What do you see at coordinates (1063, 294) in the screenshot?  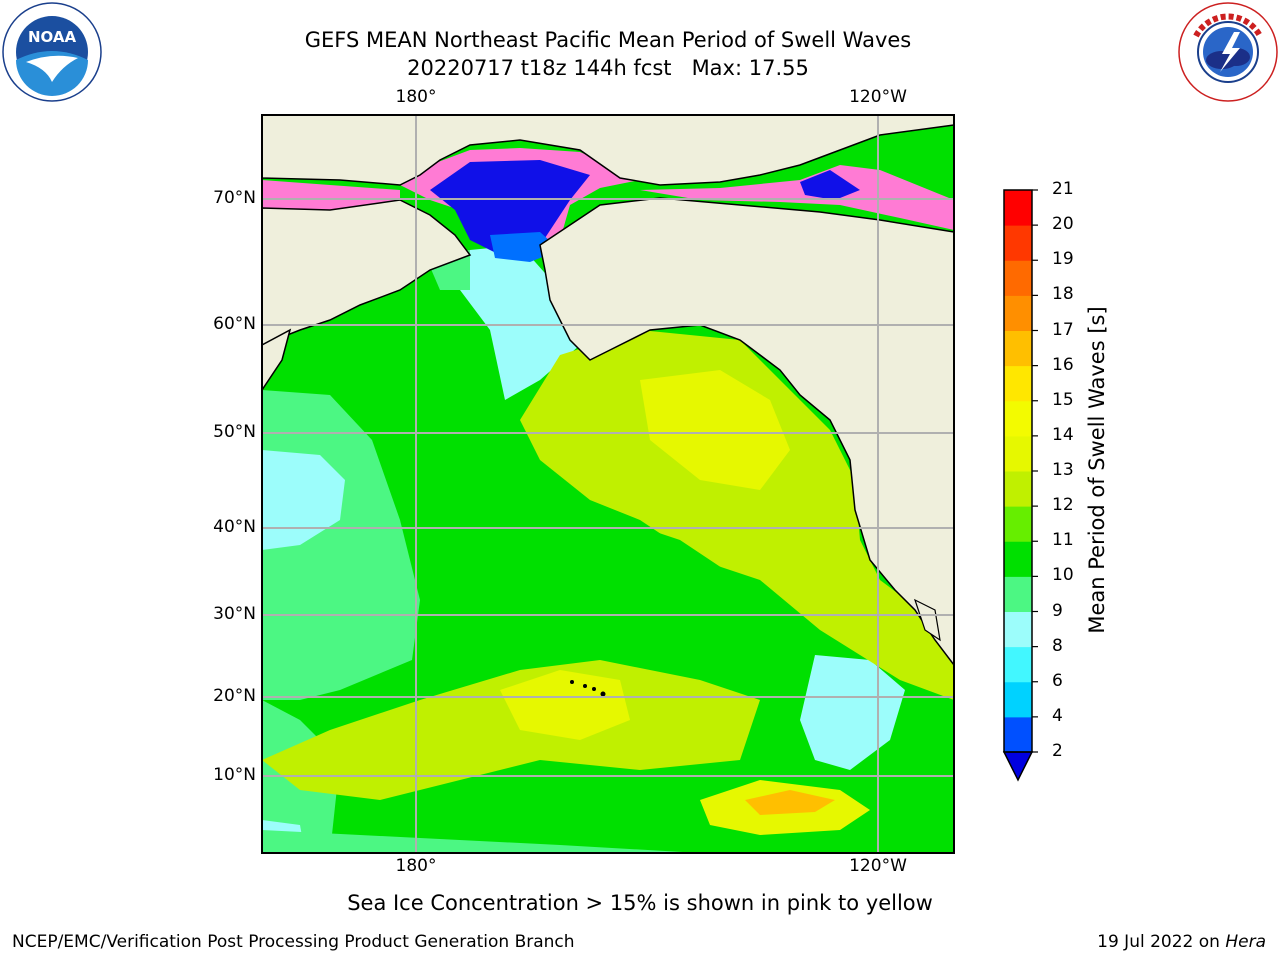 I see `colorbar-tick-label: 18` at bounding box center [1063, 294].